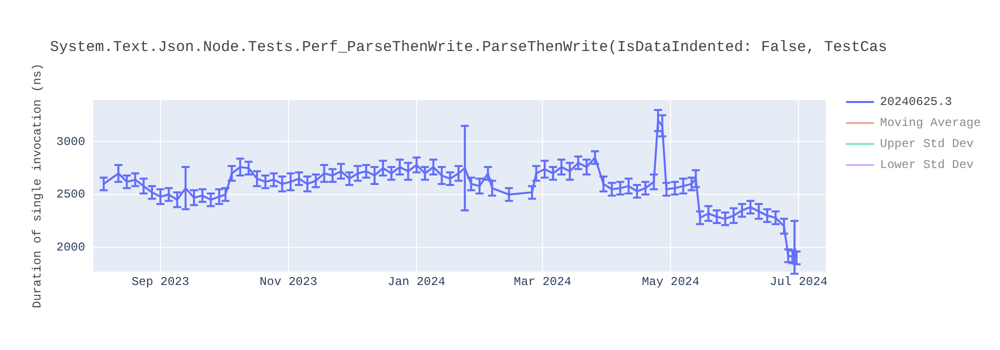  Describe the element at coordinates (469, 47) in the screenshot. I see `chart-title: System.Text.Json.Node.Tests.Perf_ParseThenWrite.ParseThenWrite(IsDataIndented: False, TestCas` at that location.